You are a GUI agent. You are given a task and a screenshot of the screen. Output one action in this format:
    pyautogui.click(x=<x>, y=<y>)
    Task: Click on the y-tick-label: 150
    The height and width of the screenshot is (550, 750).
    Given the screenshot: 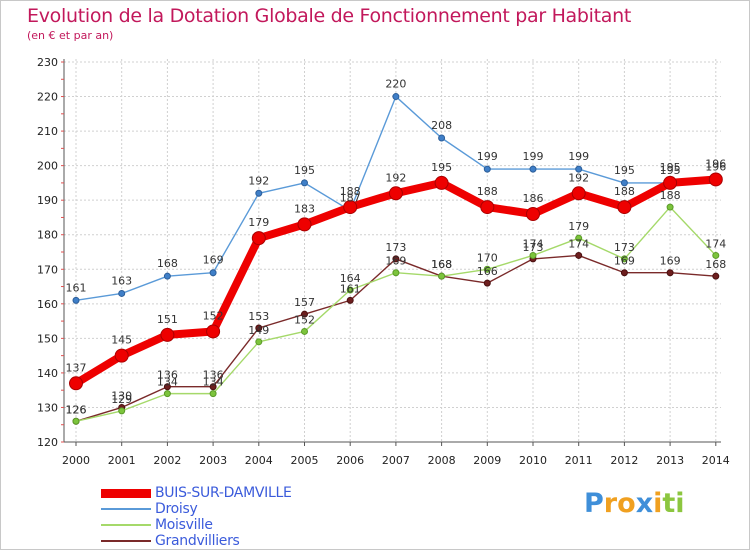 What is the action you would take?
    pyautogui.click(x=47, y=338)
    